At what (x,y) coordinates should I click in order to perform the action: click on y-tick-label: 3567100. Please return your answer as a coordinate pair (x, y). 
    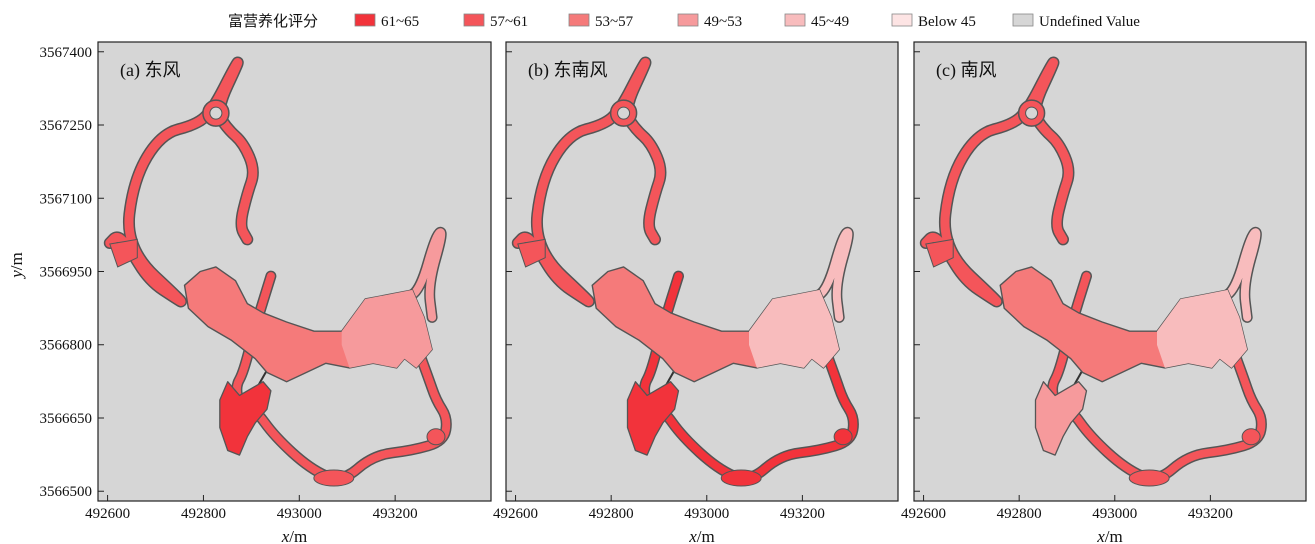
    Looking at the image, I should click on (66, 199).